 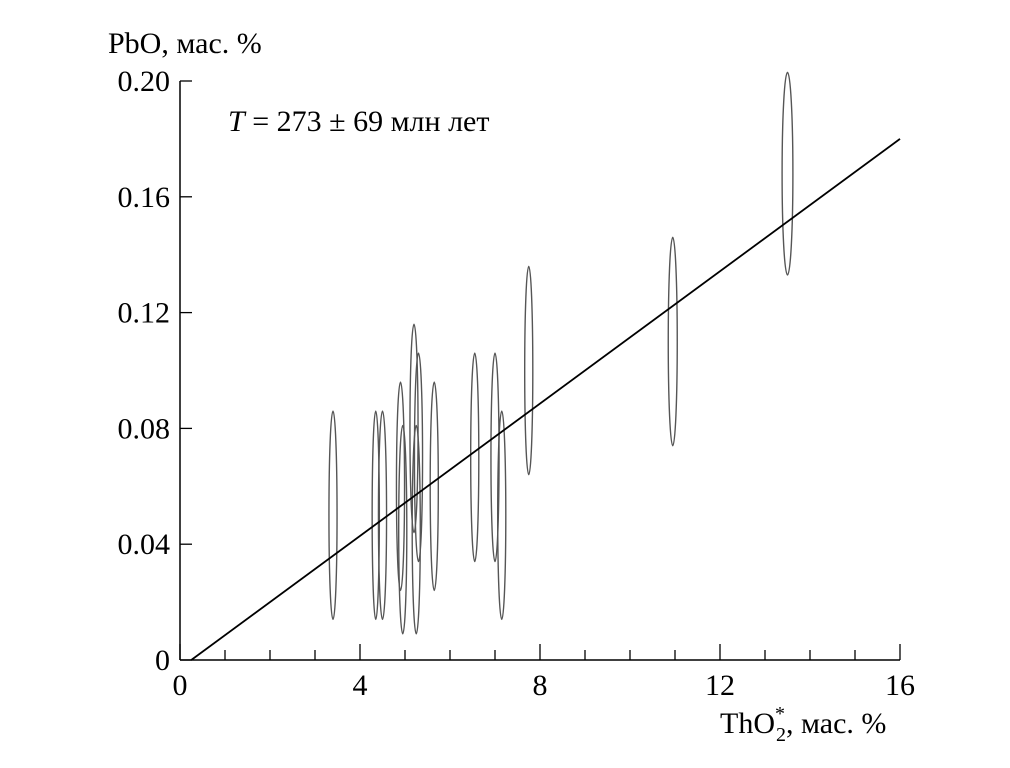 What do you see at coordinates (540, 685) in the screenshot?
I see `x-tick-label: 8` at bounding box center [540, 685].